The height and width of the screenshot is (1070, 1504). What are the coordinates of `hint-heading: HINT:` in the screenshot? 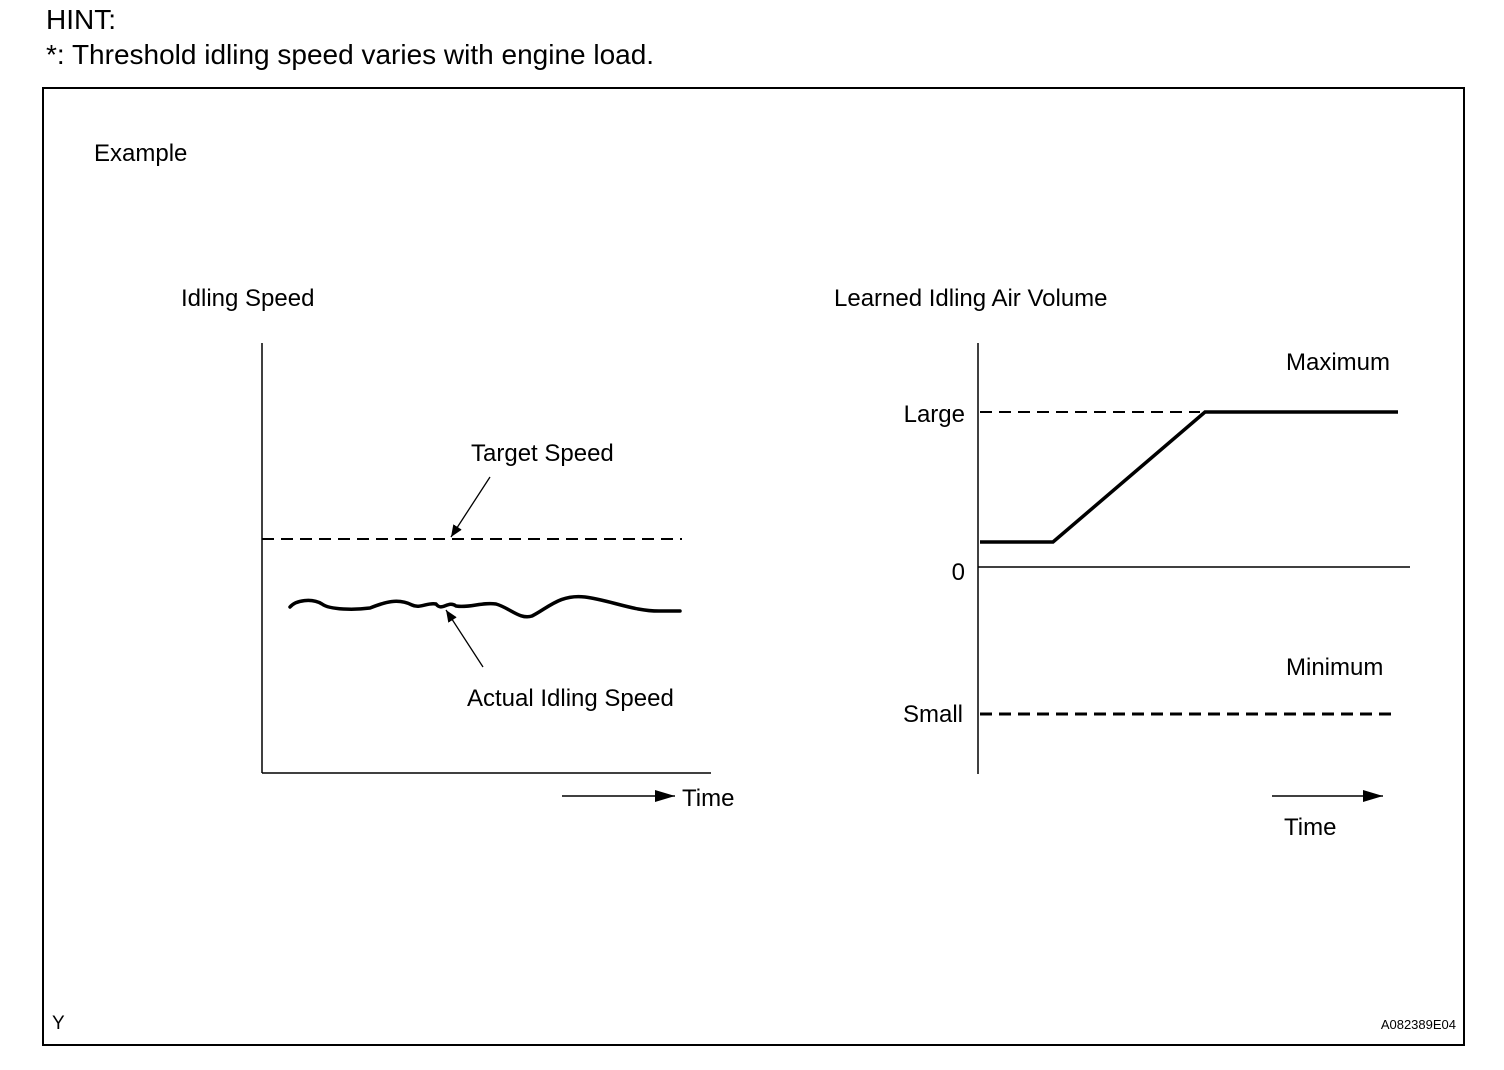 It's located at (81, 19).